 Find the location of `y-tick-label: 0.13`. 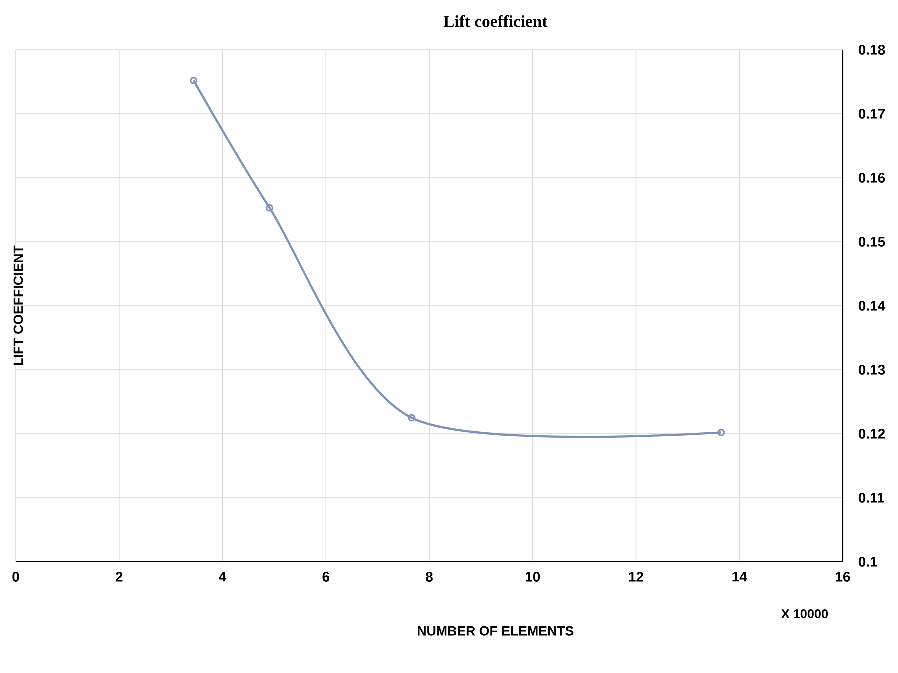

y-tick-label: 0.13 is located at coordinates (872, 370).